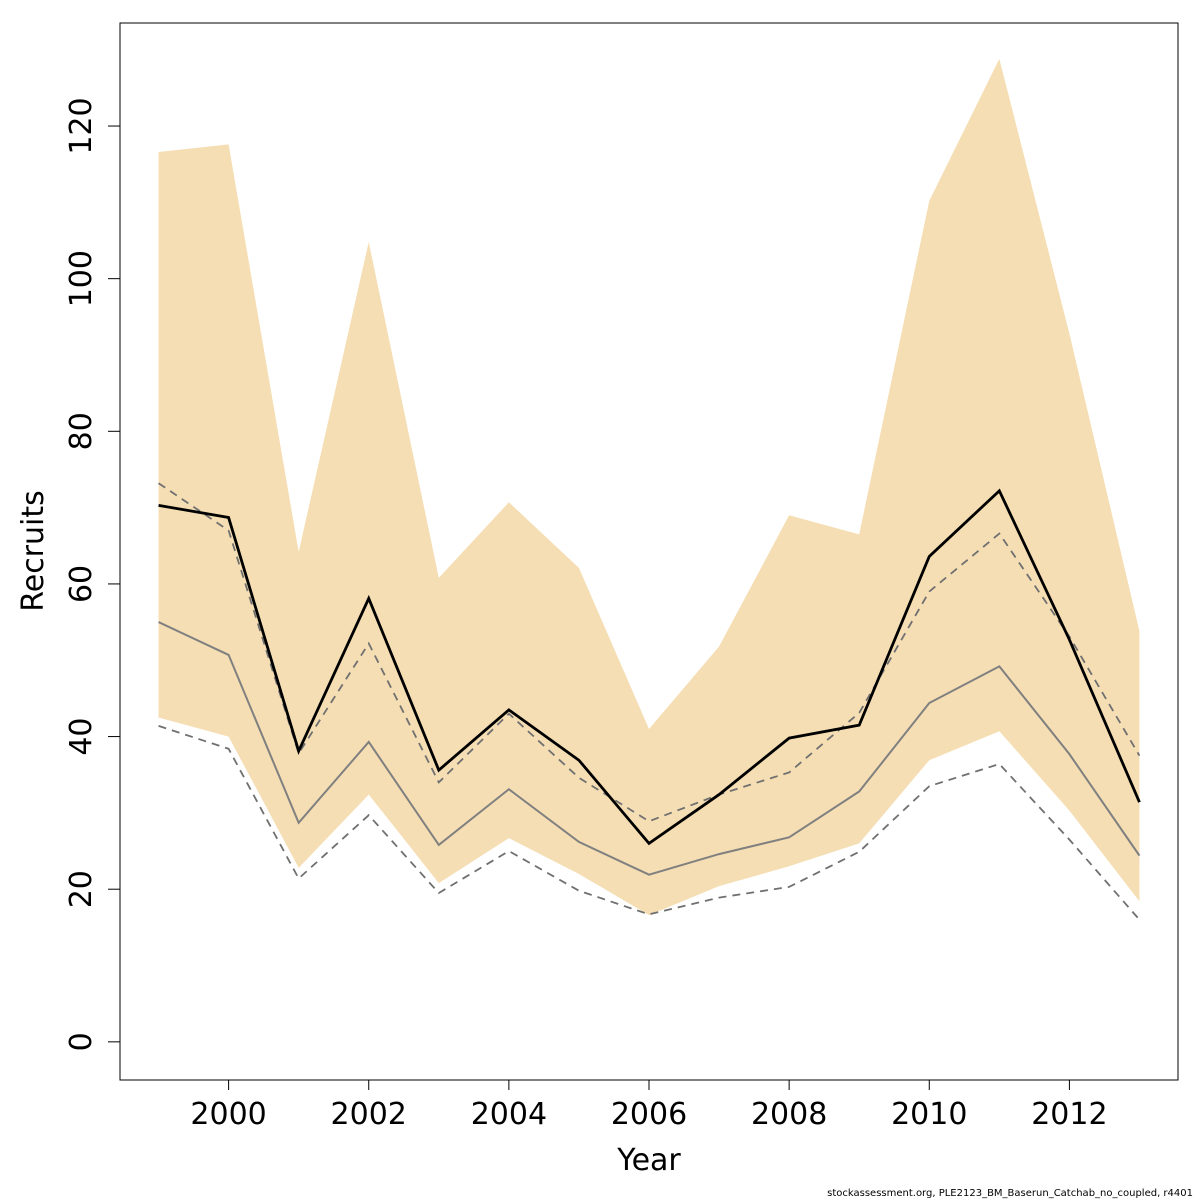 This screenshot has width=1200, height=1200. Describe the element at coordinates (81, 125) in the screenshot. I see `y-tick-label: 120` at that location.